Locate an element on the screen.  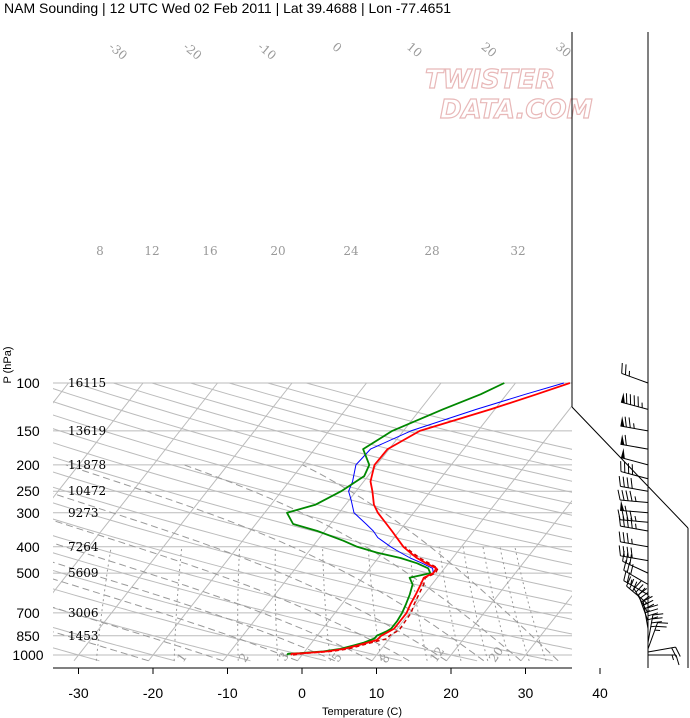
mixing-ratio-label: 1 is located at coordinates (182, 657).